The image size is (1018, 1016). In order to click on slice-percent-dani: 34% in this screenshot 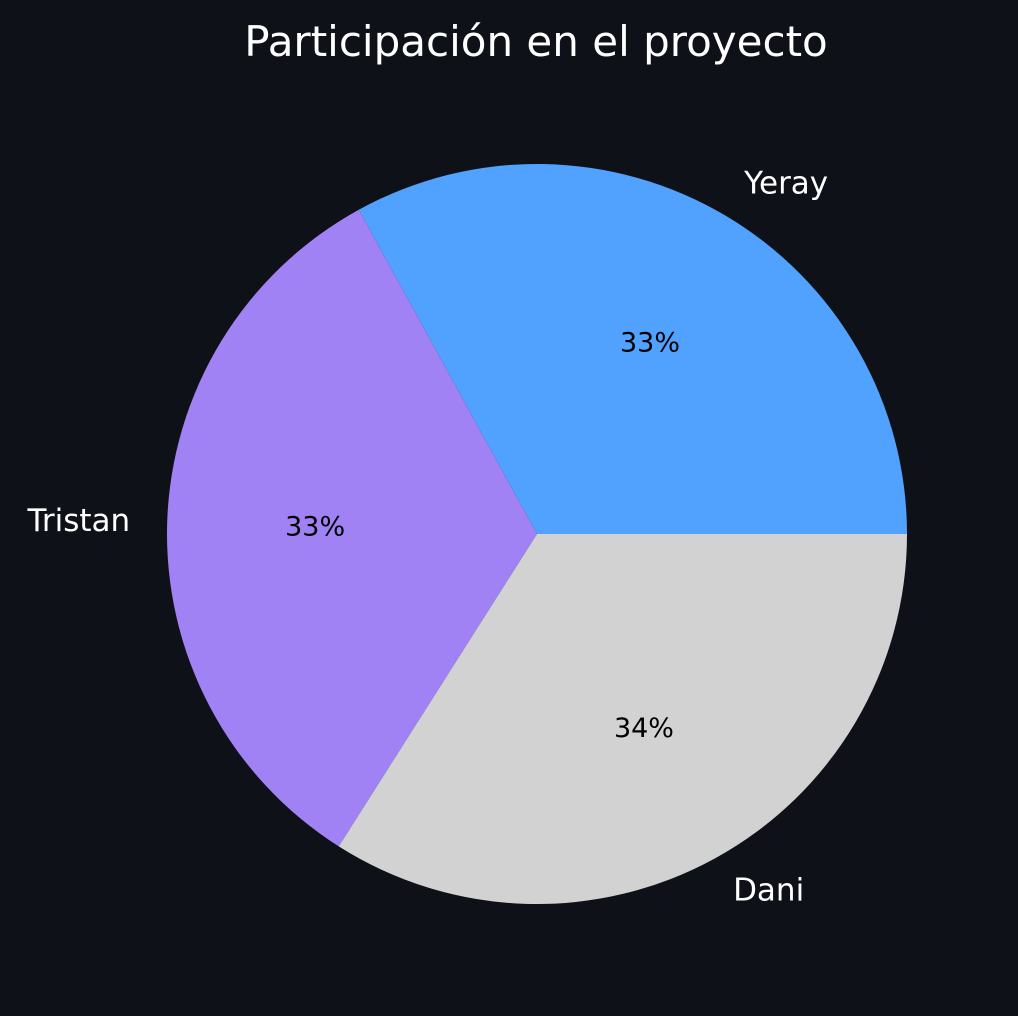, I will do `click(644, 728)`.